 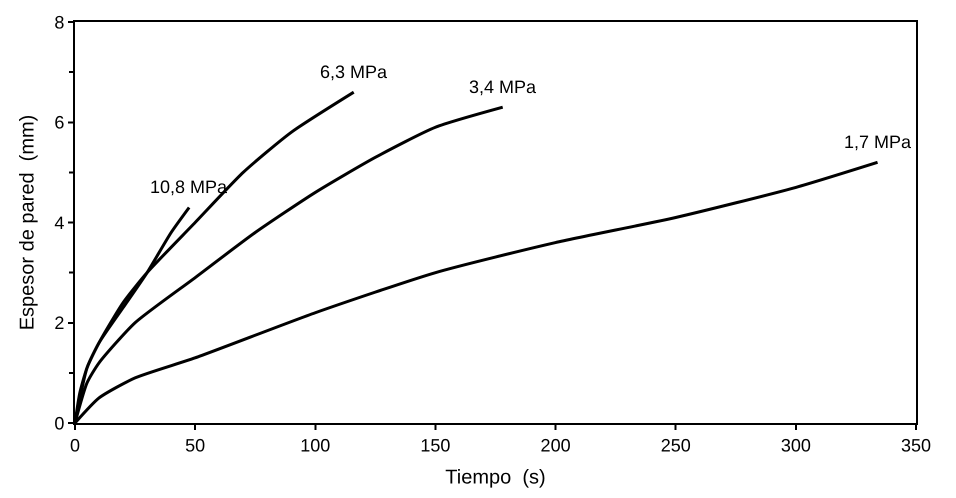 I want to click on x-tick-label: 300, so click(x=795, y=446).